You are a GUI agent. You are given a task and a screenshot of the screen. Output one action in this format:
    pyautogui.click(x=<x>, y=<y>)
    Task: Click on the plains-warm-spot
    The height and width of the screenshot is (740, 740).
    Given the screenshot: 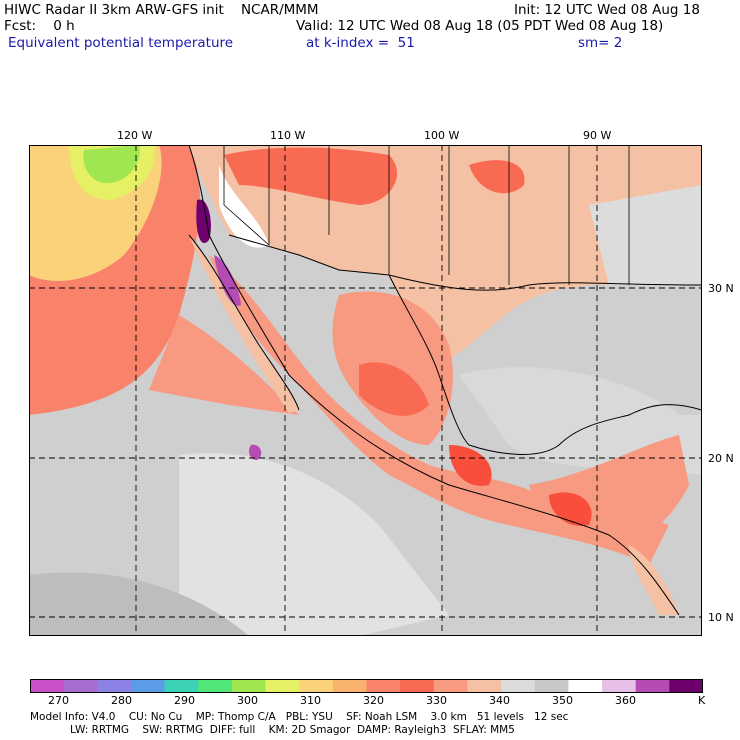 What is the action you would take?
    pyautogui.click(x=497, y=177)
    